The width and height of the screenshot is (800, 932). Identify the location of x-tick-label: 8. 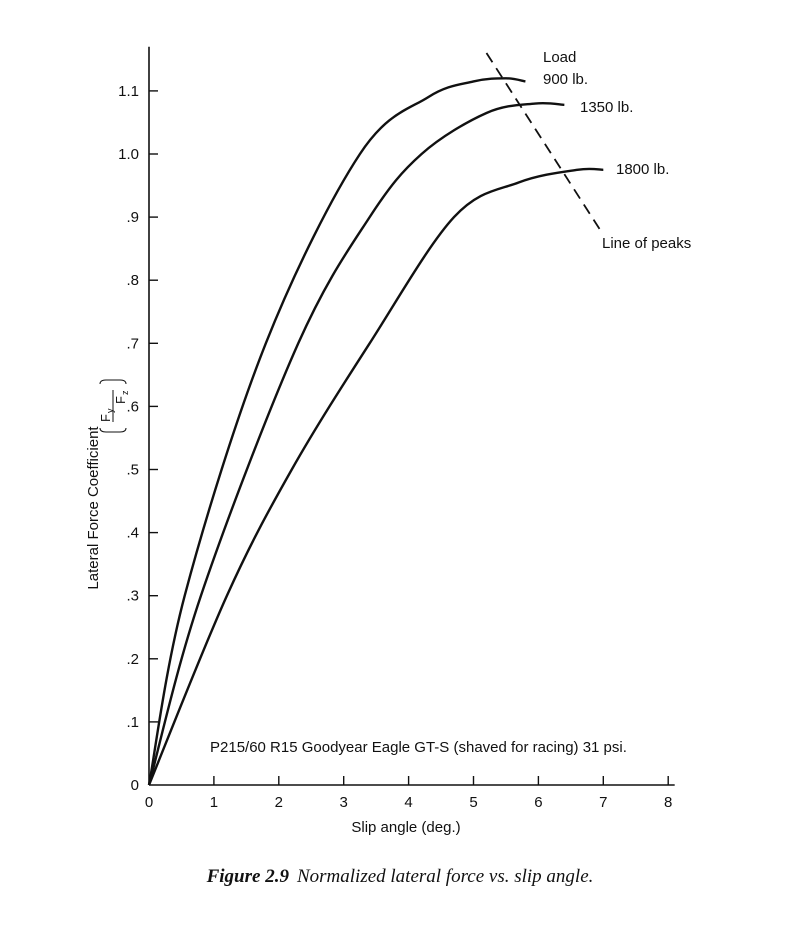
(668, 802).